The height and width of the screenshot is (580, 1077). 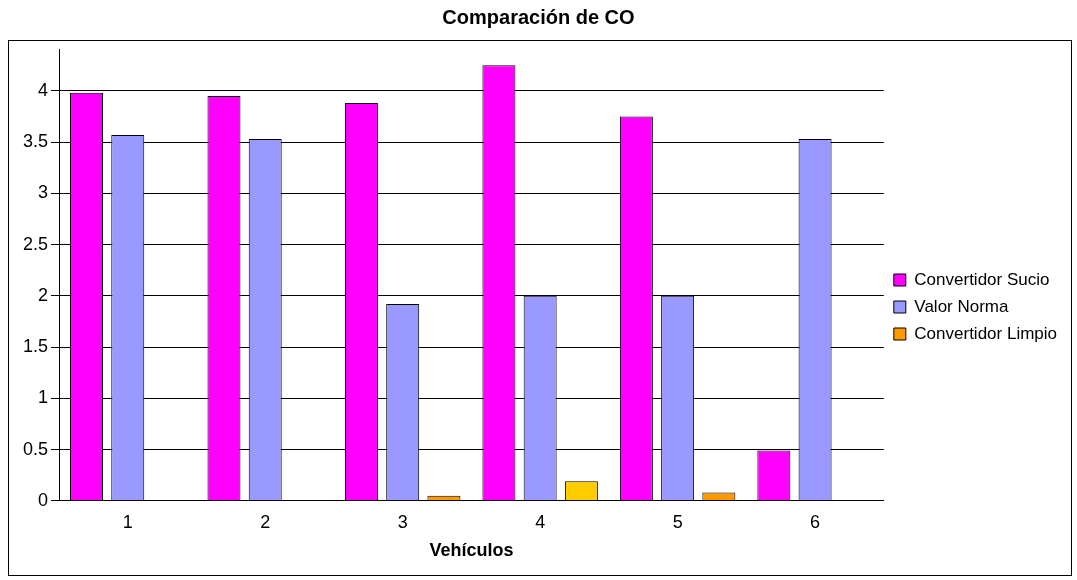 What do you see at coordinates (35, 243) in the screenshot?
I see `y-tick-label: 2.5` at bounding box center [35, 243].